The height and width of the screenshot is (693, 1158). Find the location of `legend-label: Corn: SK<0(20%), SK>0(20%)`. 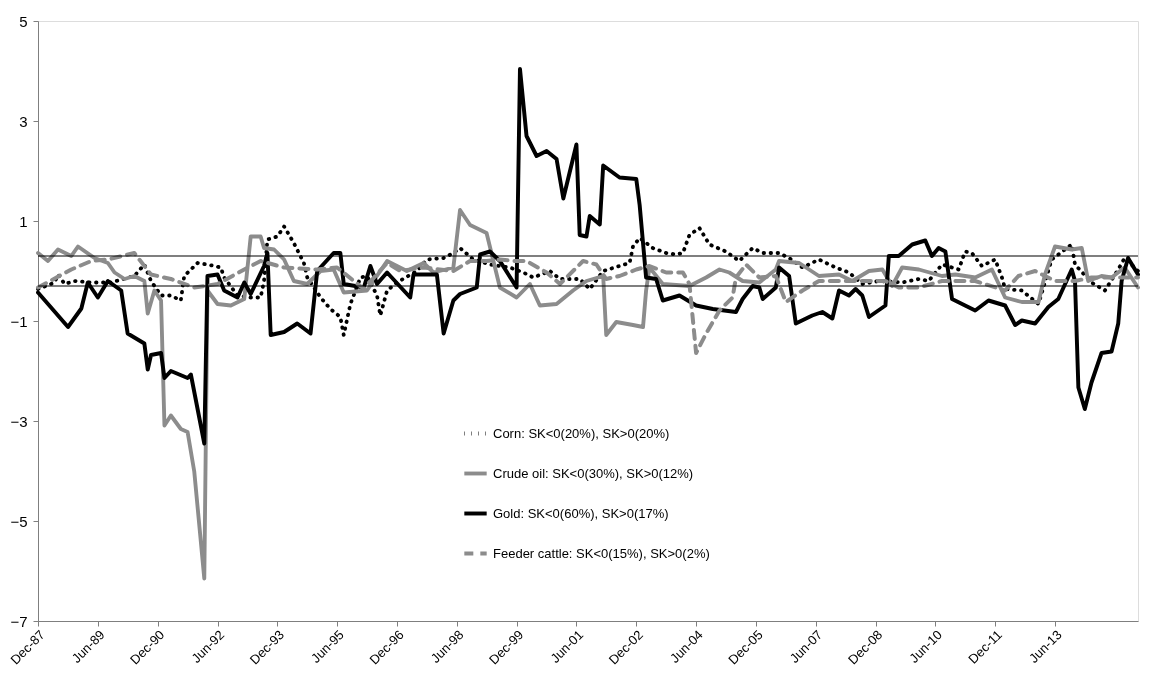

legend-label: Corn: SK<0(20%), SK>0(20%) is located at coordinates (581, 433).